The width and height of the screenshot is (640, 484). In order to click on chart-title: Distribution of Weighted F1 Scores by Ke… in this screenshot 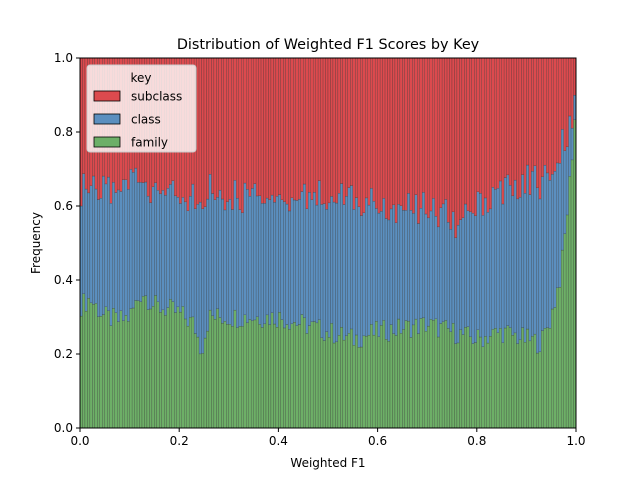, I will do `click(328, 45)`.